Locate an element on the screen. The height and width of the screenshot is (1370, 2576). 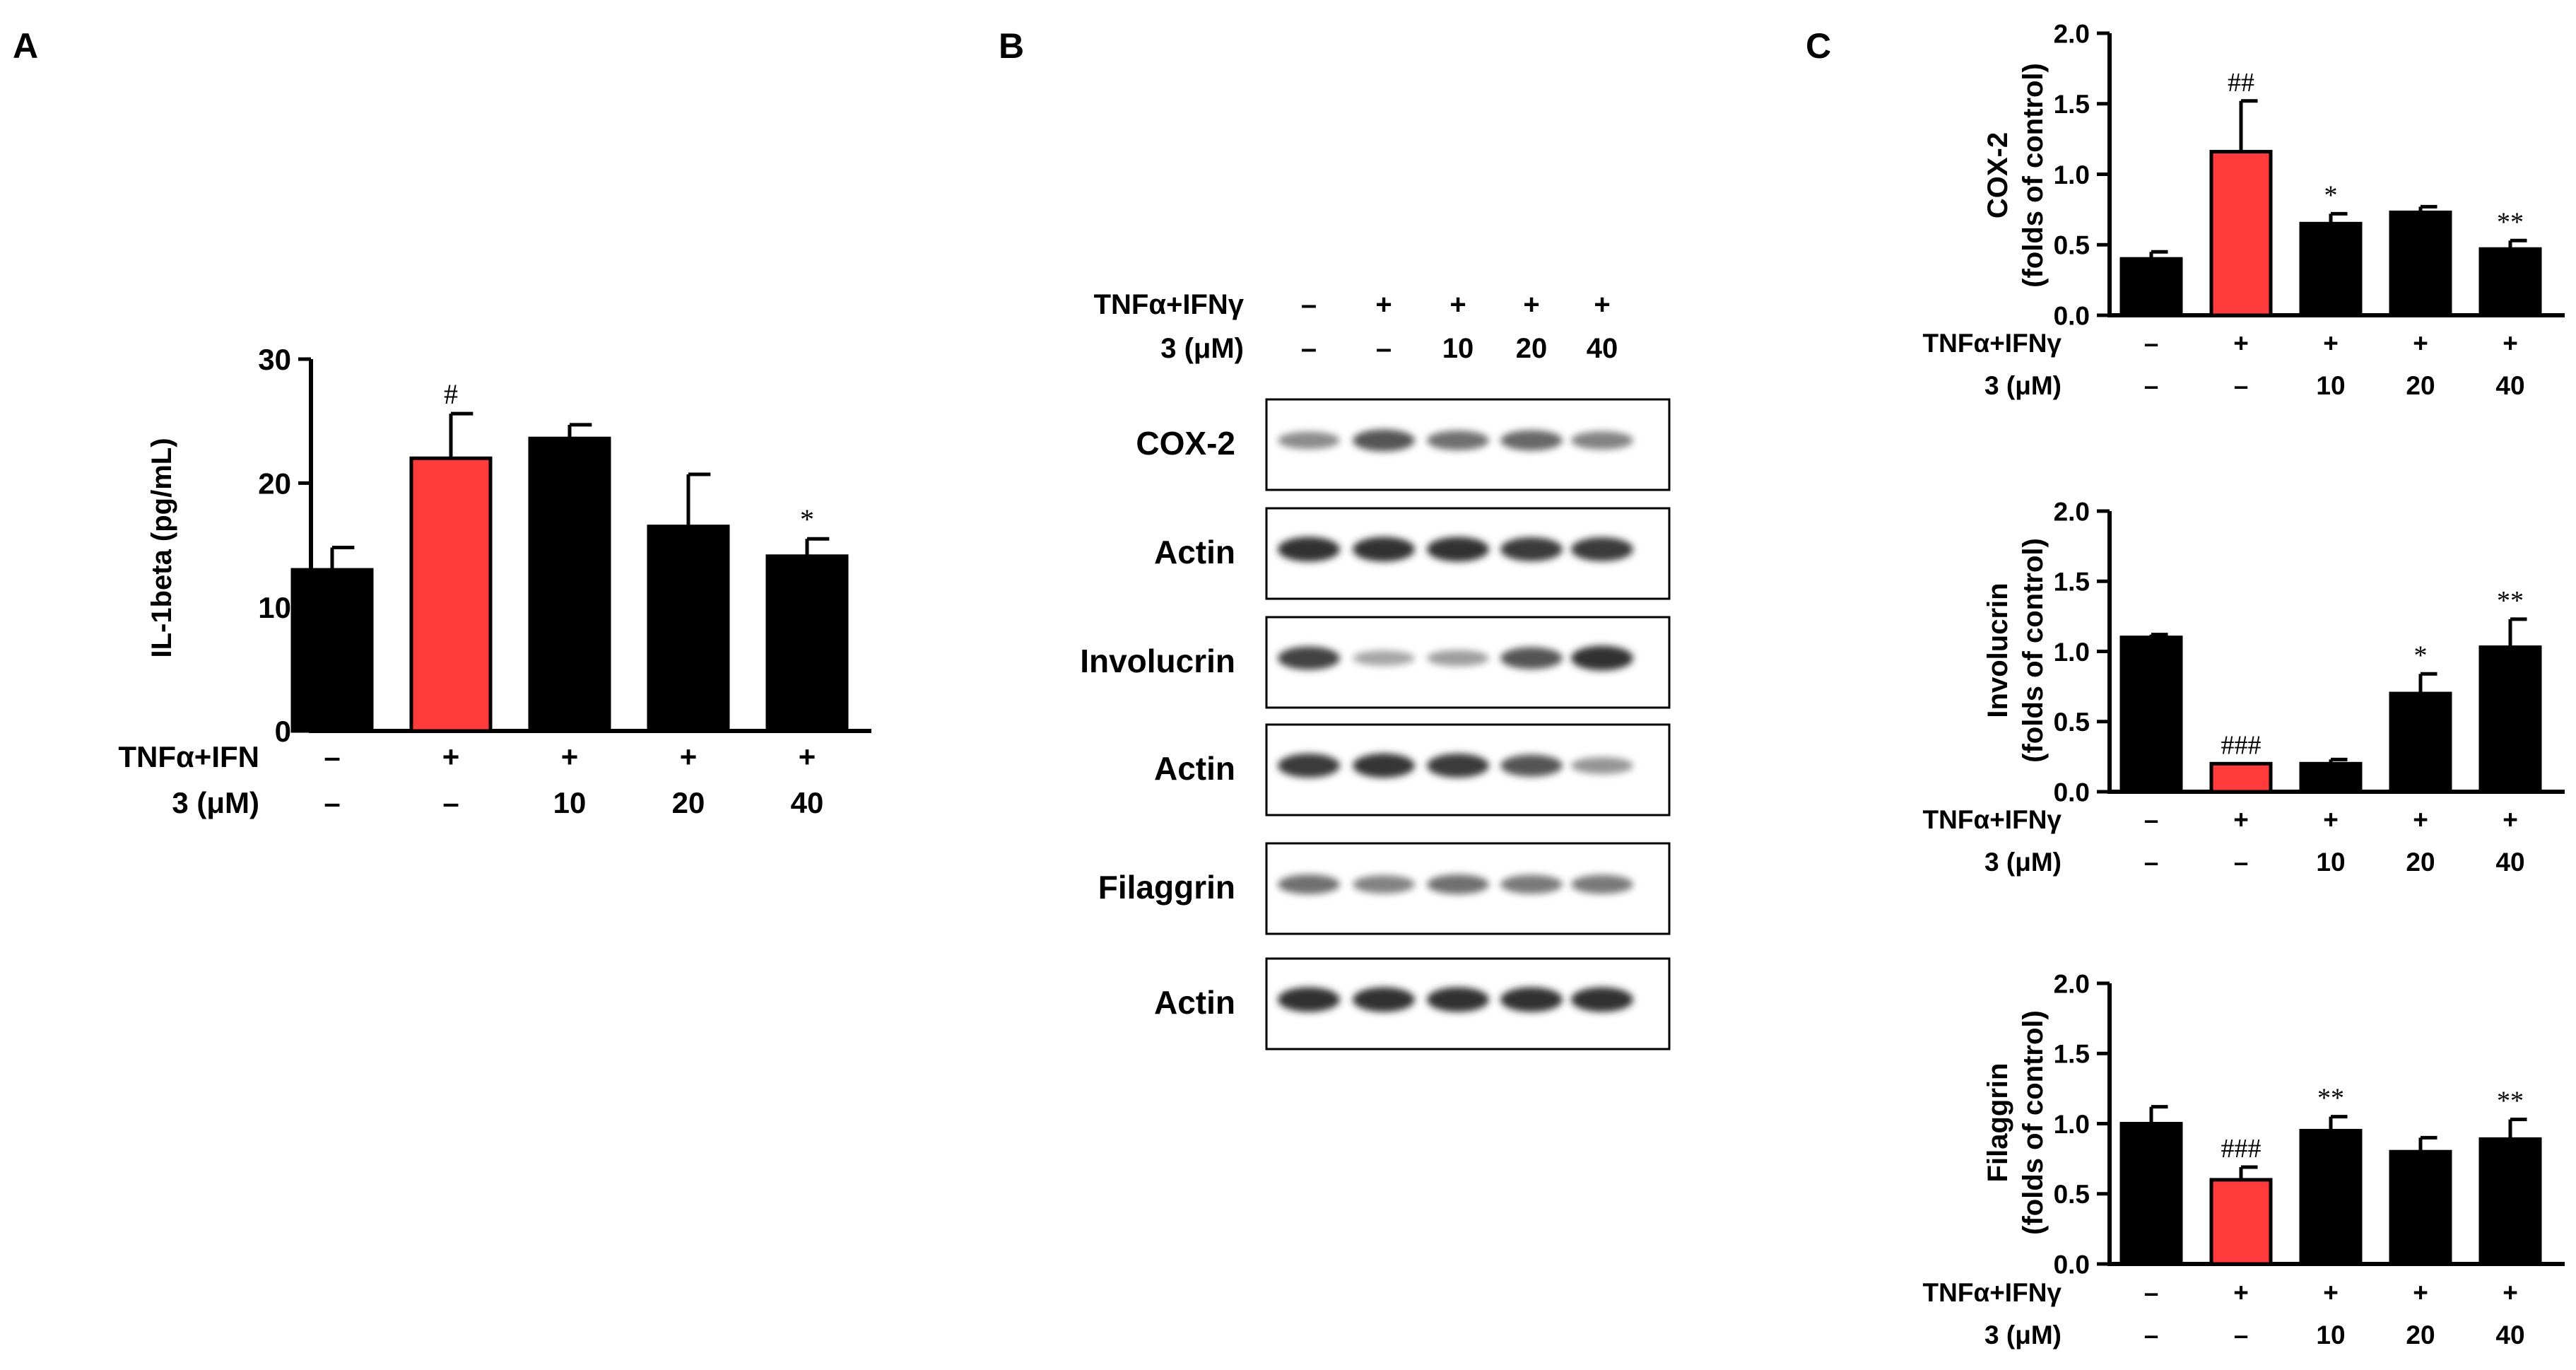
blot-band-label: Filaggrin is located at coordinates (1166, 887).